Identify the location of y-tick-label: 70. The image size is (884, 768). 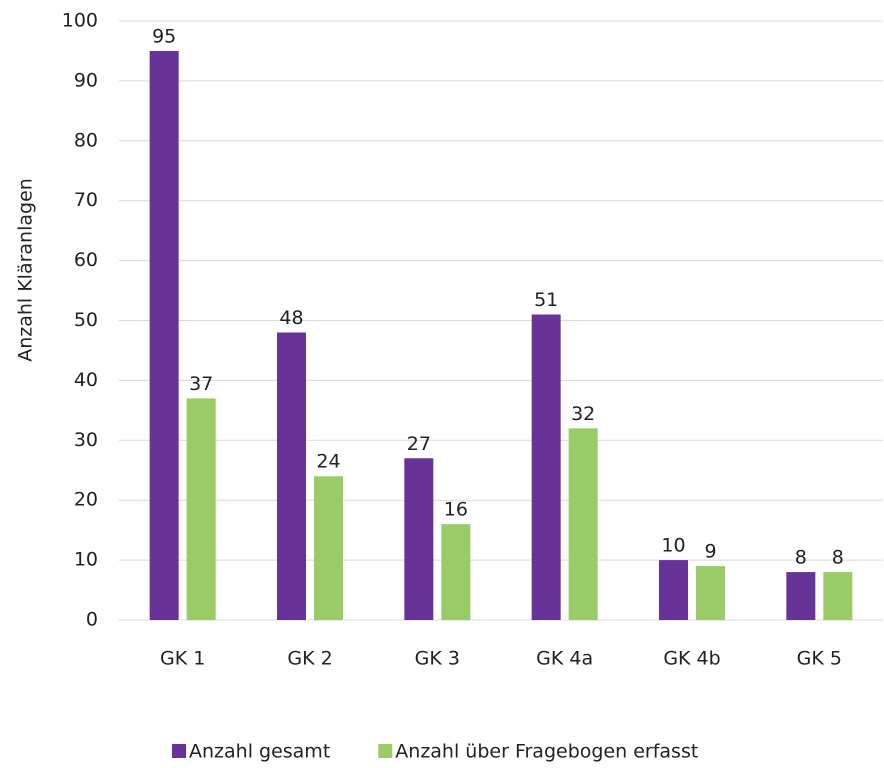
(86, 200).